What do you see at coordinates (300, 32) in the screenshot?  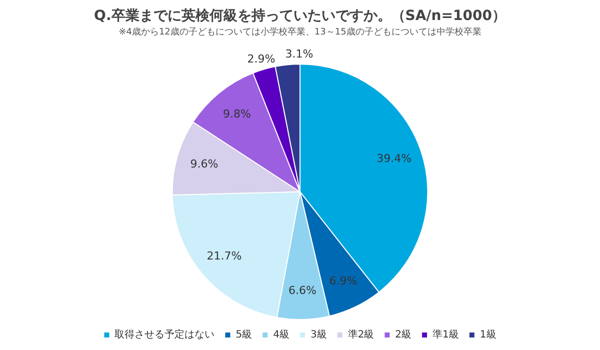 I see `chart-subtitle: ※4歳から12歳の子どもについては小学校卒業、13～15歳の子どもについては中学校卒業` at bounding box center [300, 32].